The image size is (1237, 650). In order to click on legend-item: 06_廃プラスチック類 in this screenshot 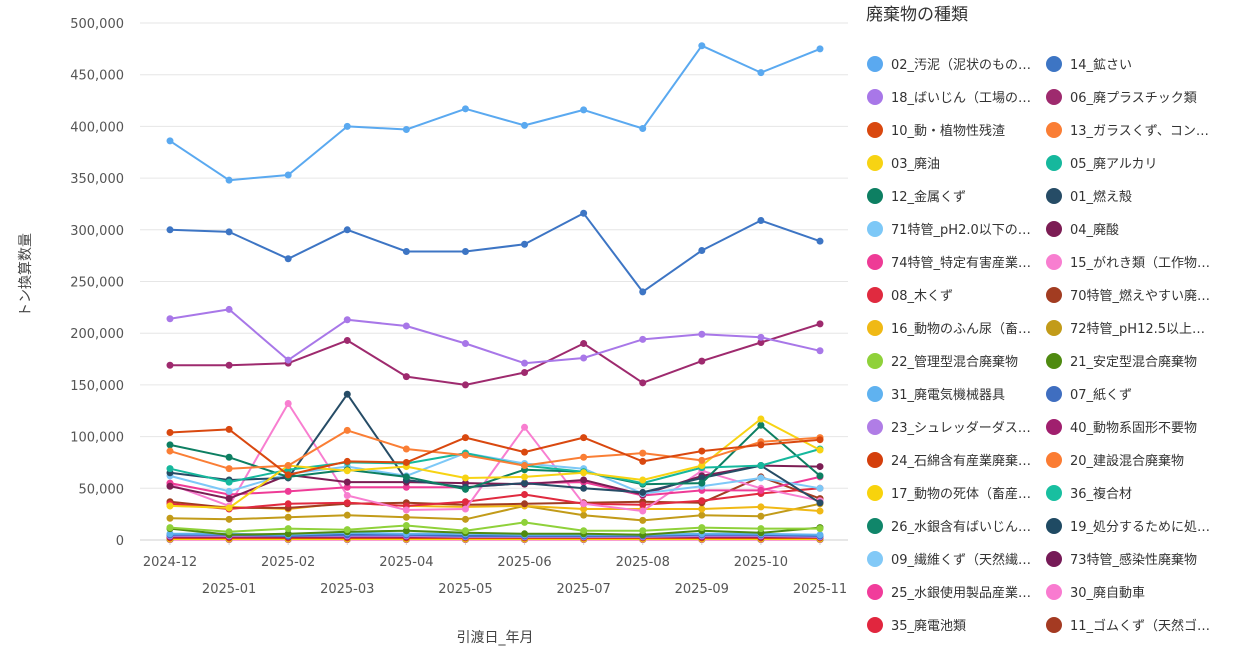, I will do `click(1121, 97)`.